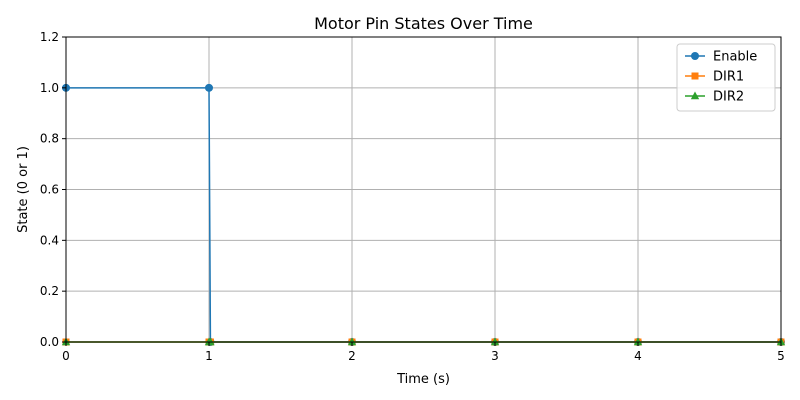 The image size is (800, 400). I want to click on legend-item-enable: Enable, so click(721, 57).